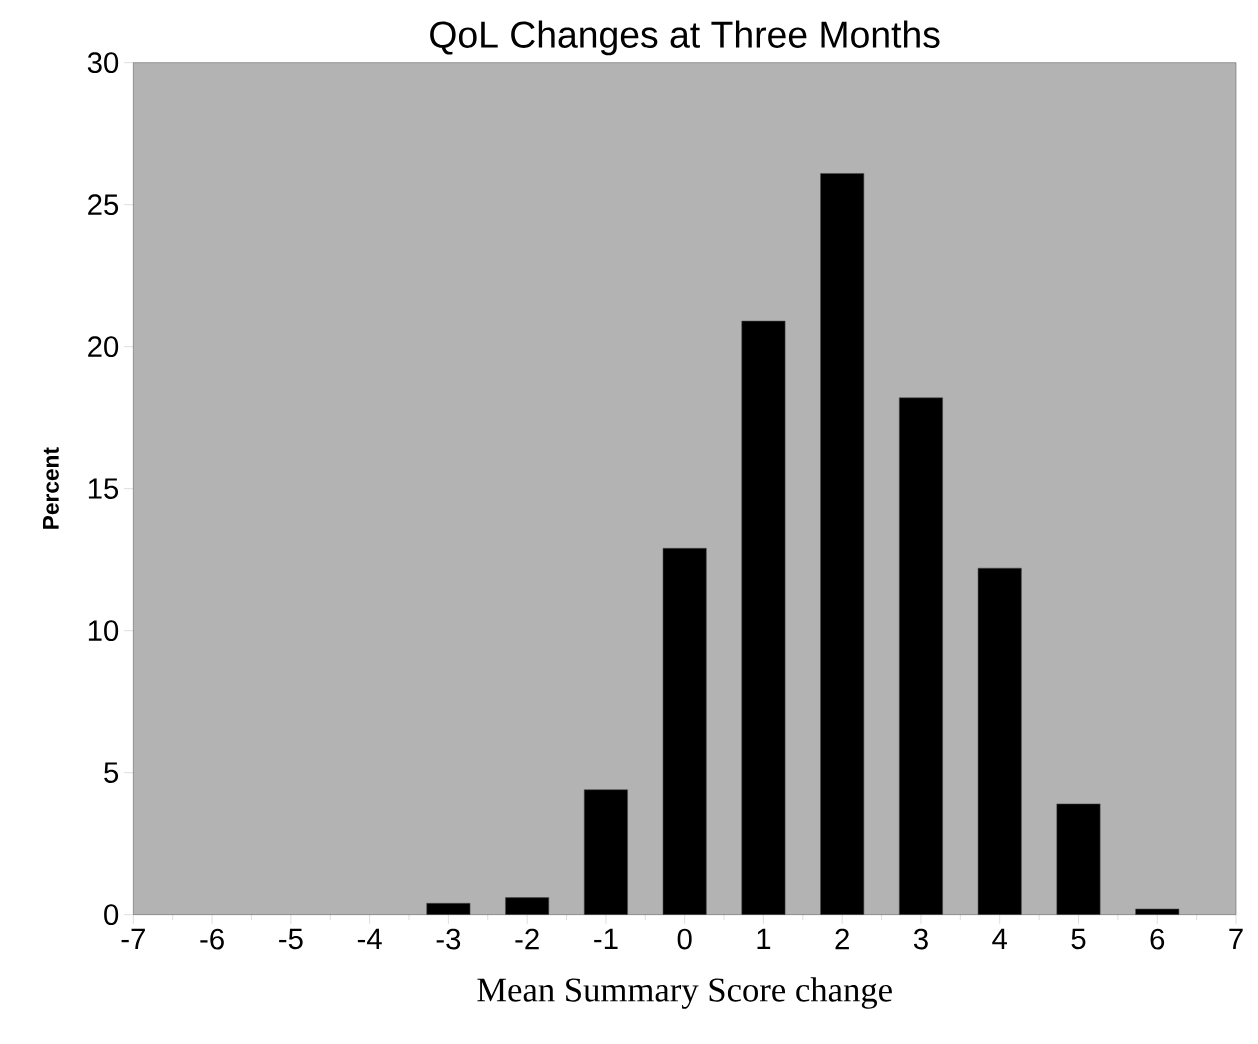  Describe the element at coordinates (1078, 939) in the screenshot. I see `x-tick-label: 5` at that location.